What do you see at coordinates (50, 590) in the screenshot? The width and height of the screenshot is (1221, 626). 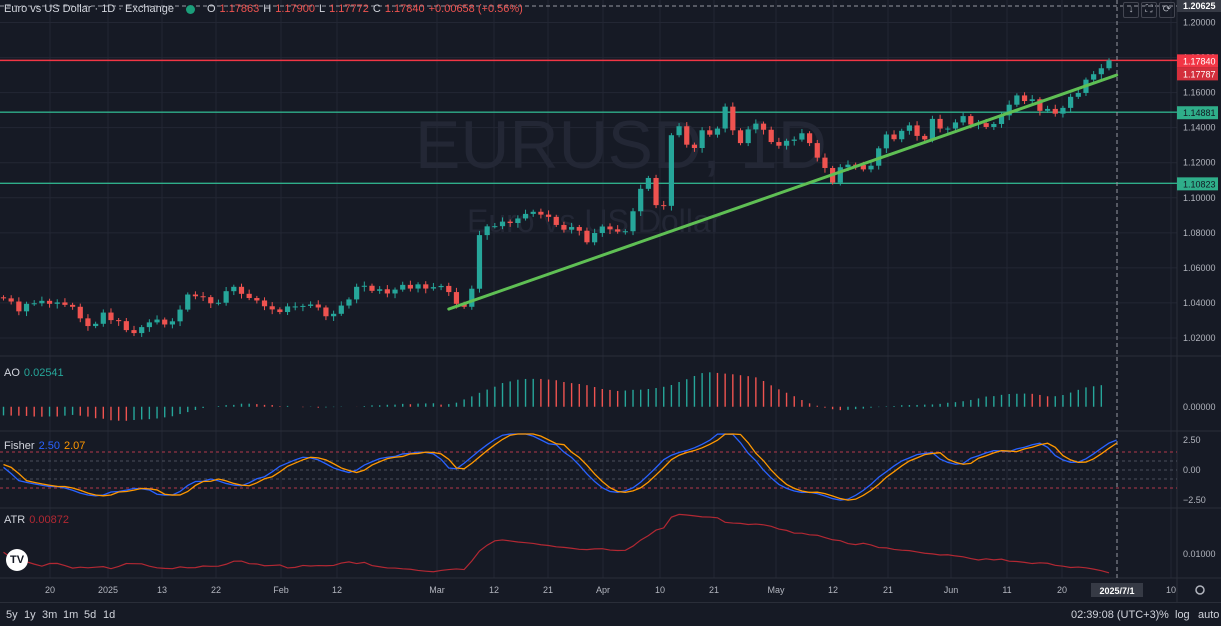 I see `time-tick-label: 20` at bounding box center [50, 590].